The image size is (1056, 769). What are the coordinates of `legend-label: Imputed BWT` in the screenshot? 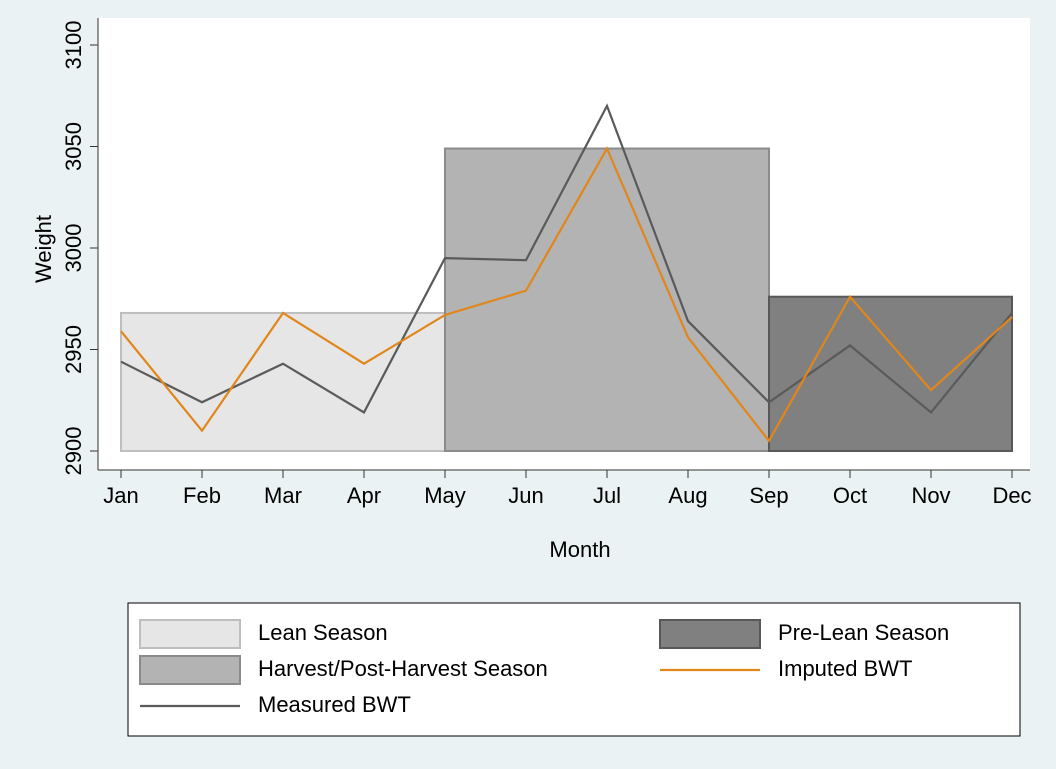 It's located at (845, 668).